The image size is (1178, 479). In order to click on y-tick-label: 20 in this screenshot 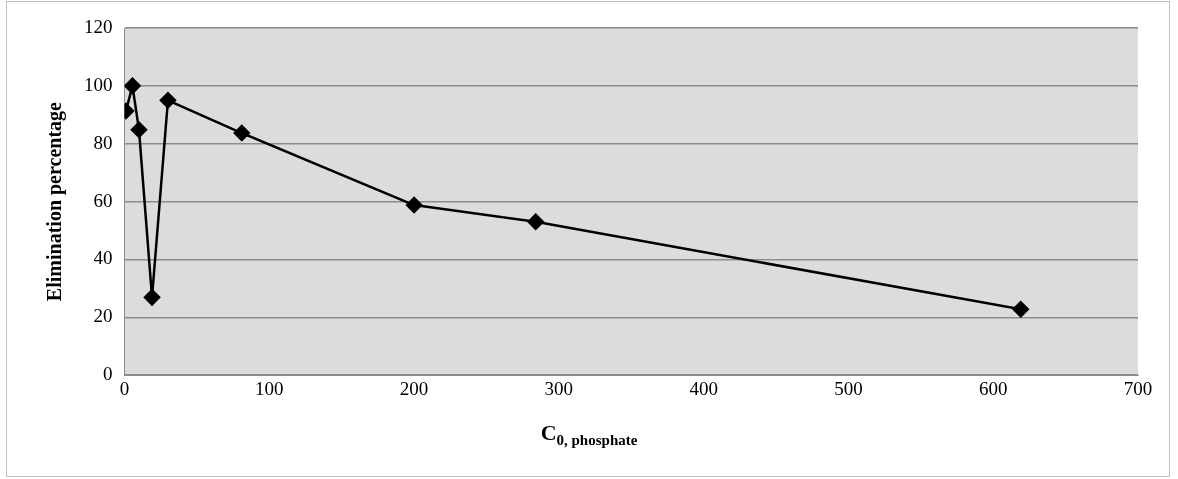, I will do `click(103, 316)`.